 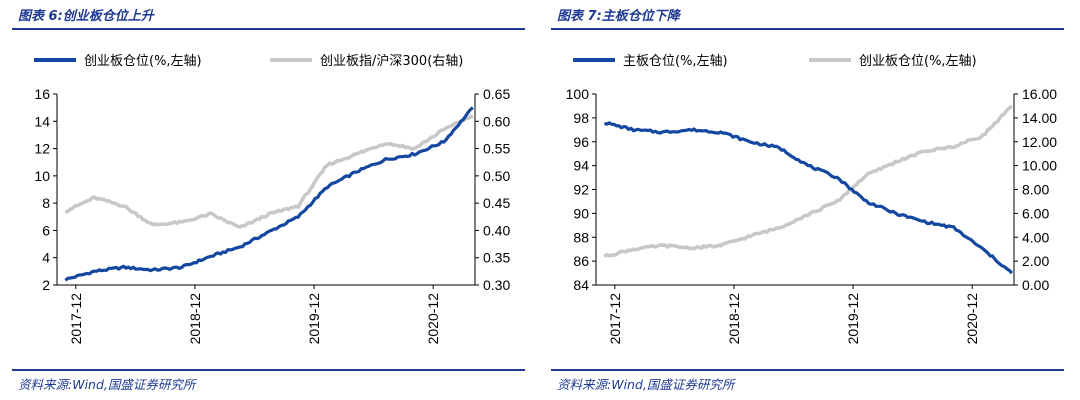 What do you see at coordinates (581, 166) in the screenshot?
I see `y-left-tick-label: 94` at bounding box center [581, 166].